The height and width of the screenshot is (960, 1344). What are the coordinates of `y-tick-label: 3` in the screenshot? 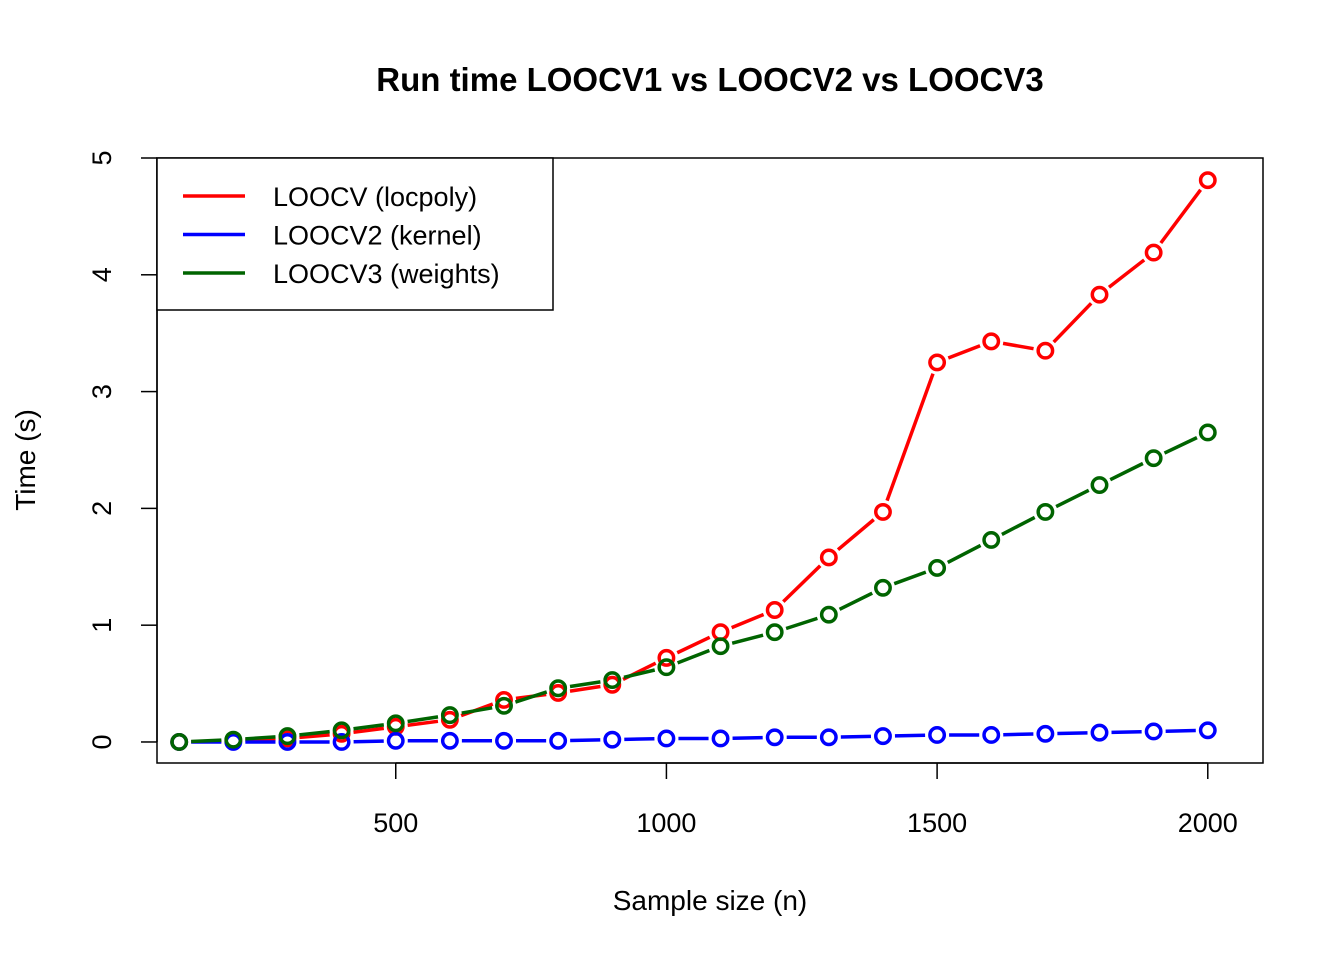 It's located at (102, 391).